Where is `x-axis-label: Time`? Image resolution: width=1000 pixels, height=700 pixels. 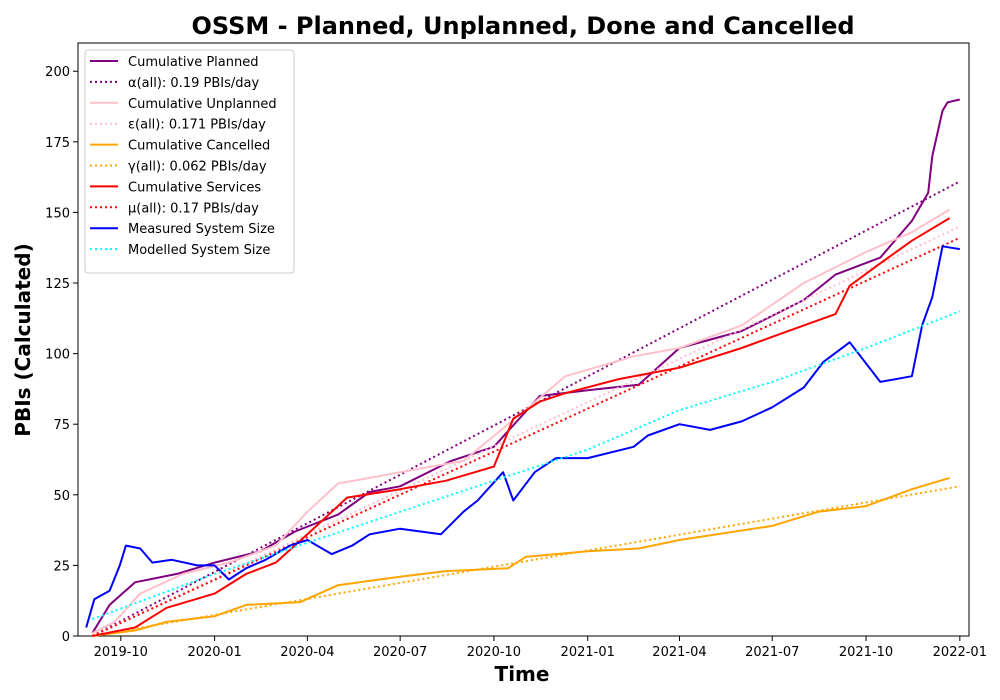
x-axis-label: Time is located at coordinates (522, 674).